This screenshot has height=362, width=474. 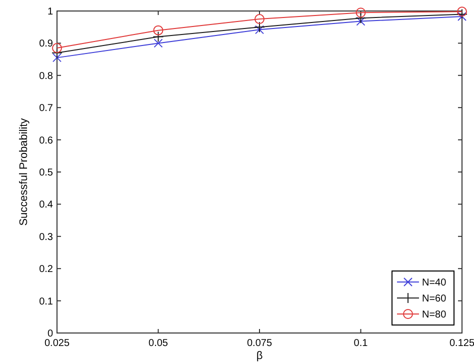 What do you see at coordinates (46, 270) in the screenshot?
I see `y-tick-label: 0.2` at bounding box center [46, 270].